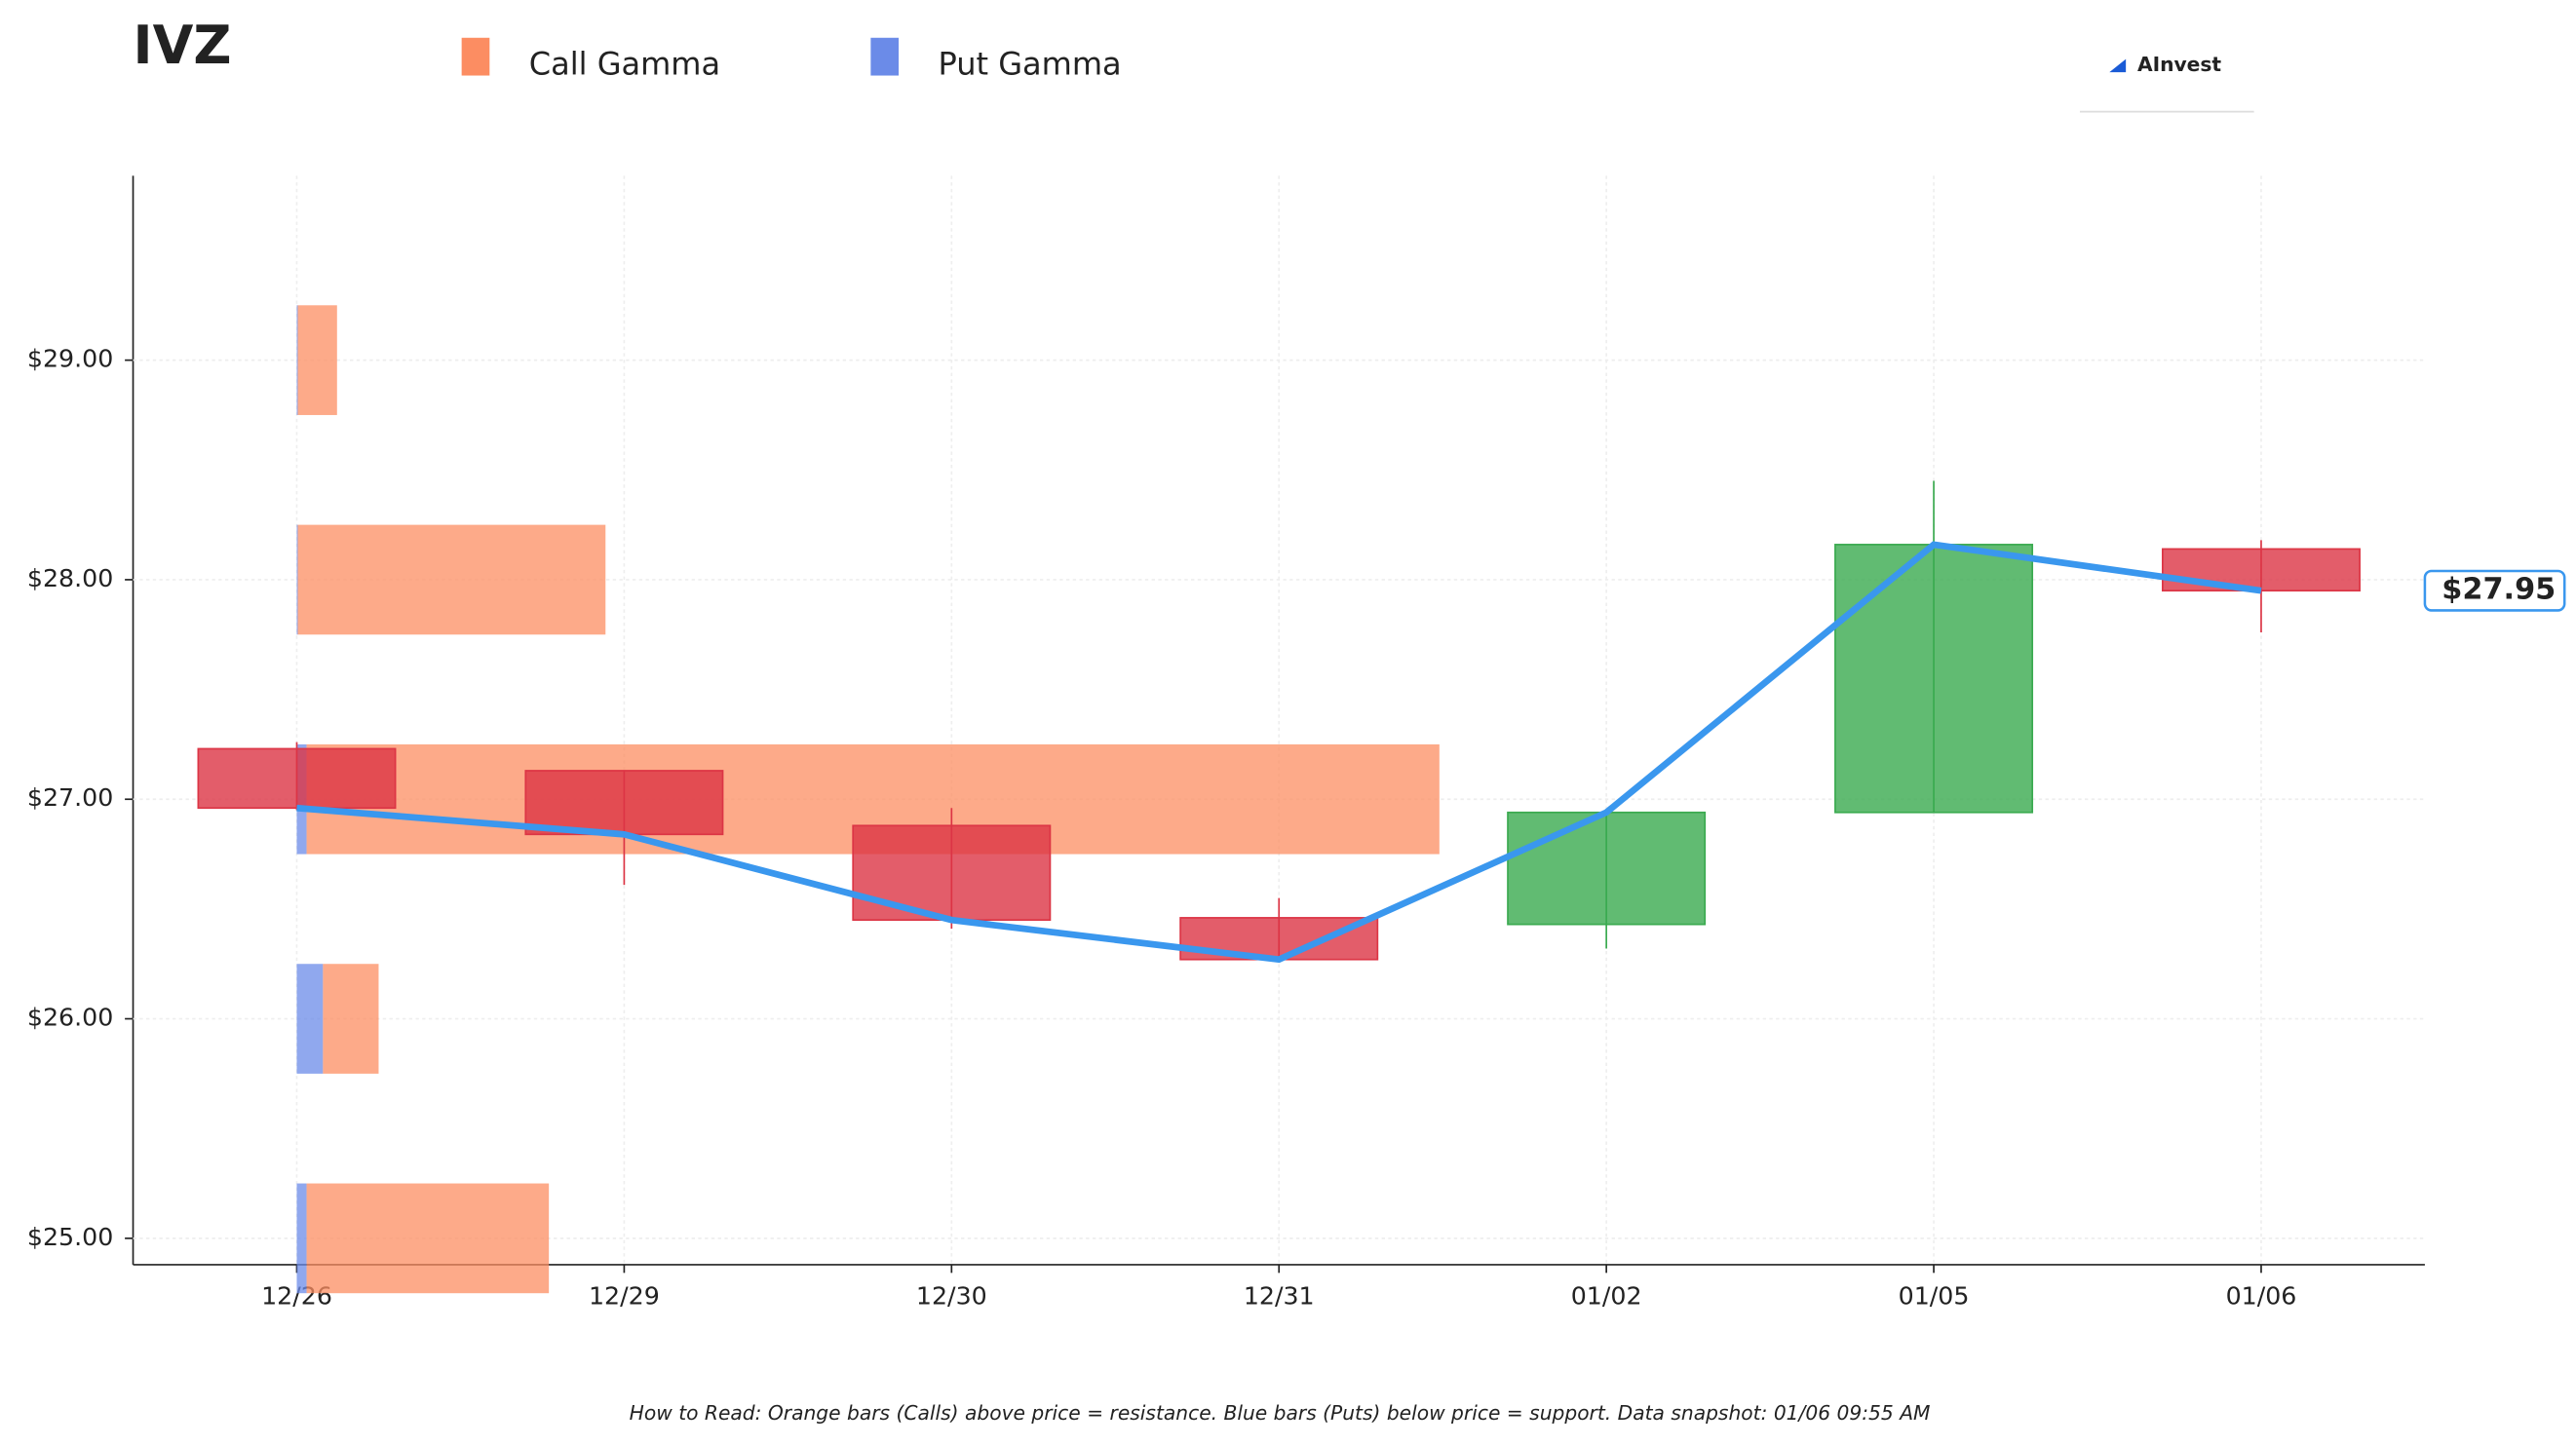 The width and height of the screenshot is (2576, 1446). Describe the element at coordinates (70, 1237) in the screenshot. I see `y-tick-label: $25.00` at that location.